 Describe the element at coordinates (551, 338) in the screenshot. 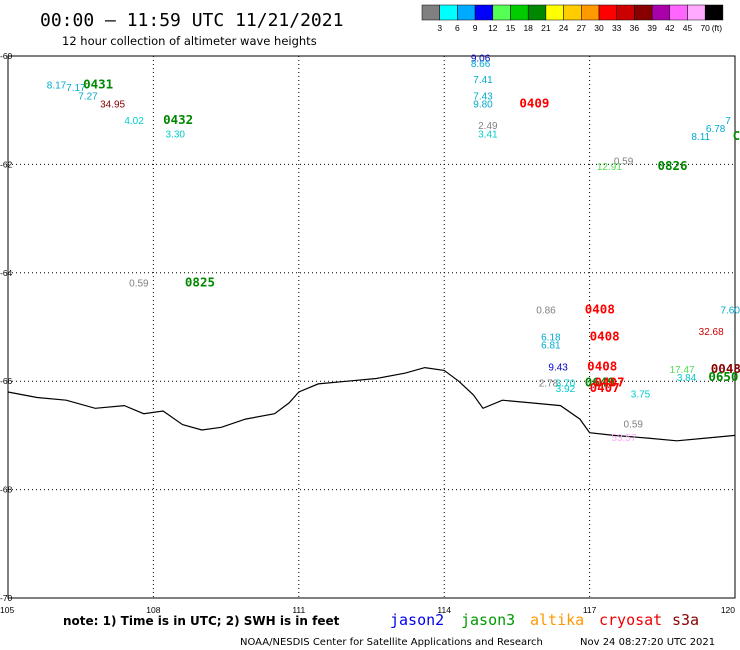

I see `wave-height-label: 6.18` at that location.